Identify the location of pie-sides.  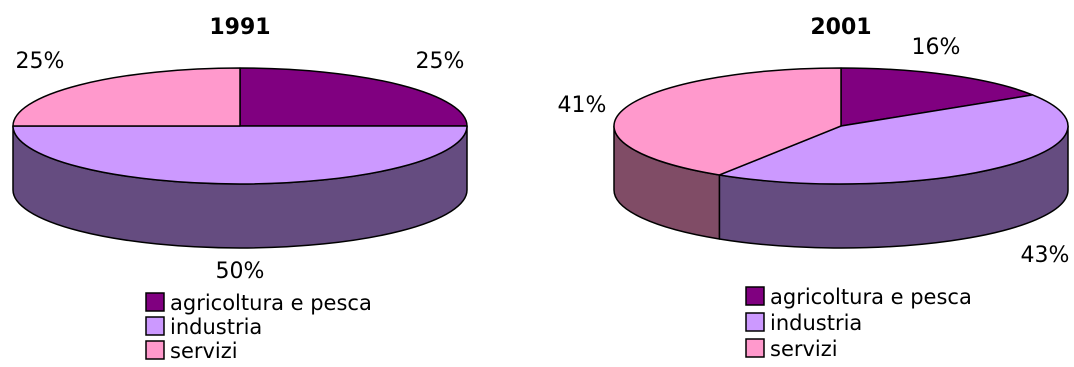
(841, 187).